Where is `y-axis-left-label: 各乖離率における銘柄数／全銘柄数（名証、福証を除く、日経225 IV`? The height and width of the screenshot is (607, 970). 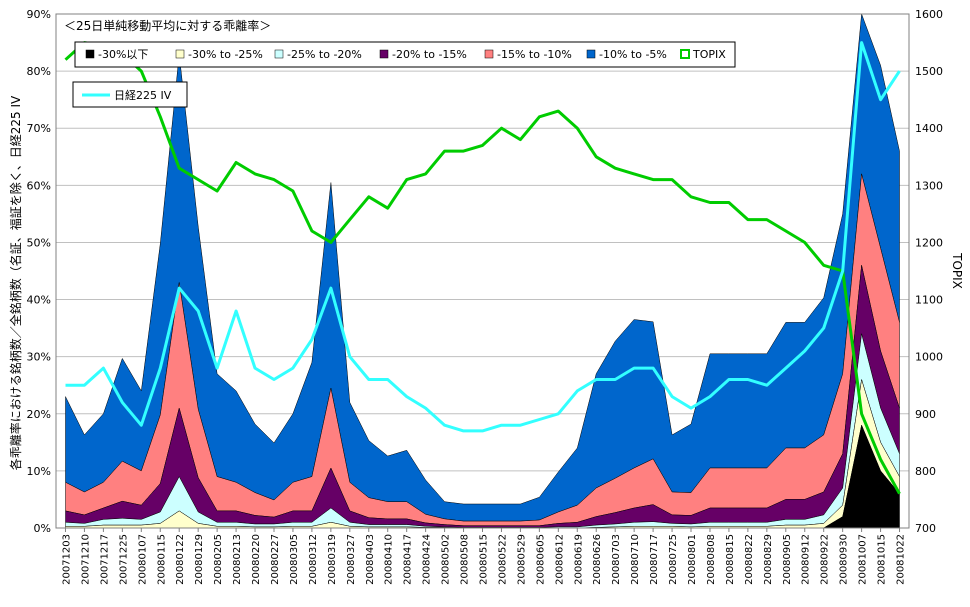
y-axis-left-label: 各乖離率における銘柄数／全銘柄数（名証、福証を除く、日経225 IV is located at coordinates (15, 282).